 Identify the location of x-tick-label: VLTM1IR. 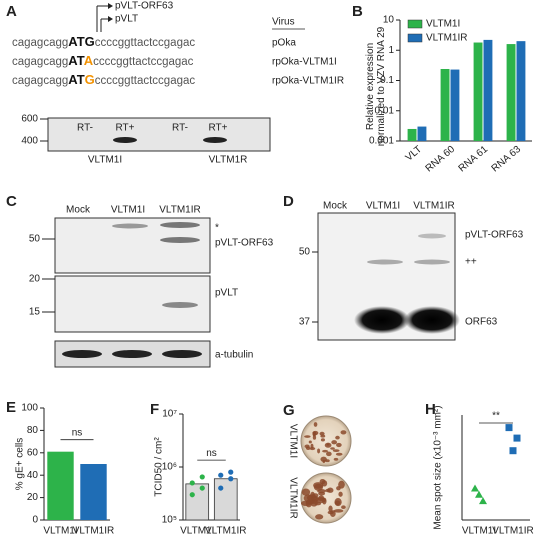
(513, 531).